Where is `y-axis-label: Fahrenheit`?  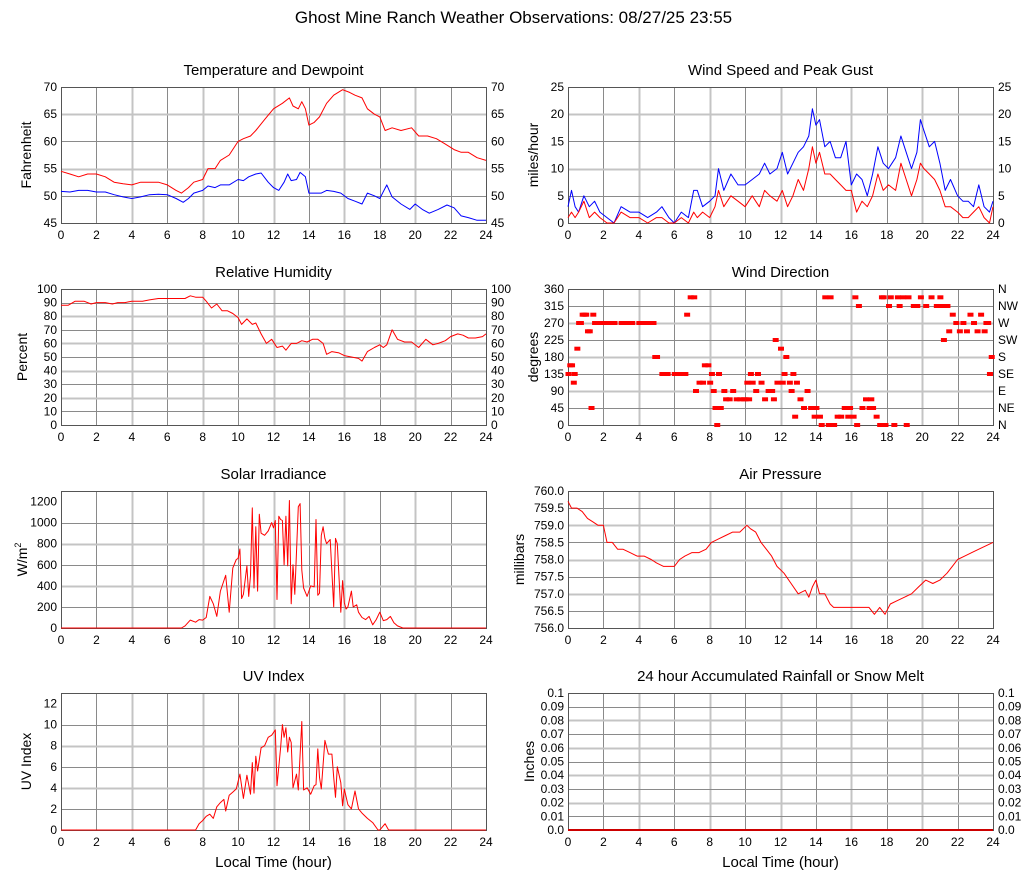 y-axis-label: Fahrenheit is located at coordinates (26, 154).